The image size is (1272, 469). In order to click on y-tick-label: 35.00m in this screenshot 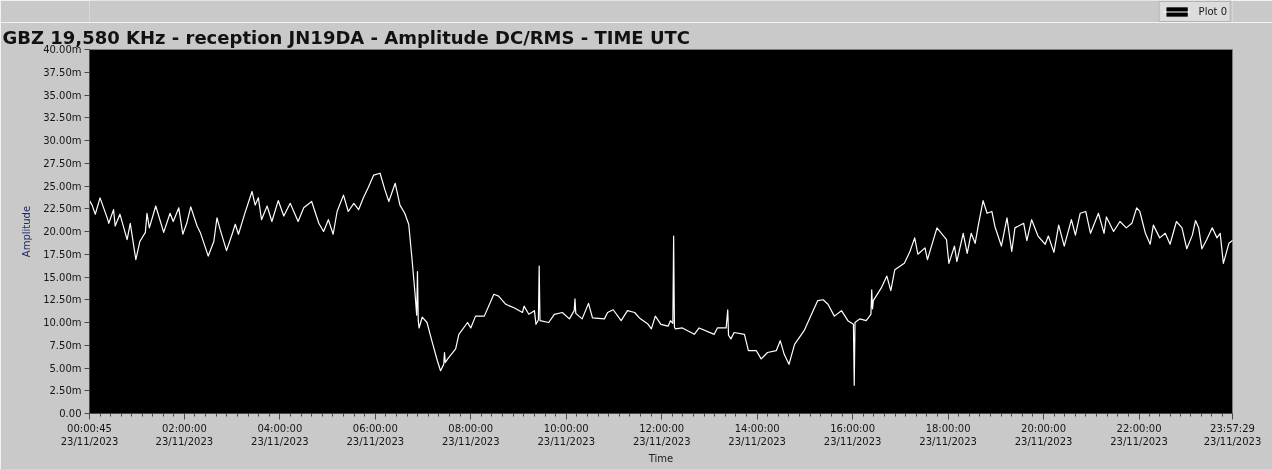, I will do `click(62, 95)`.